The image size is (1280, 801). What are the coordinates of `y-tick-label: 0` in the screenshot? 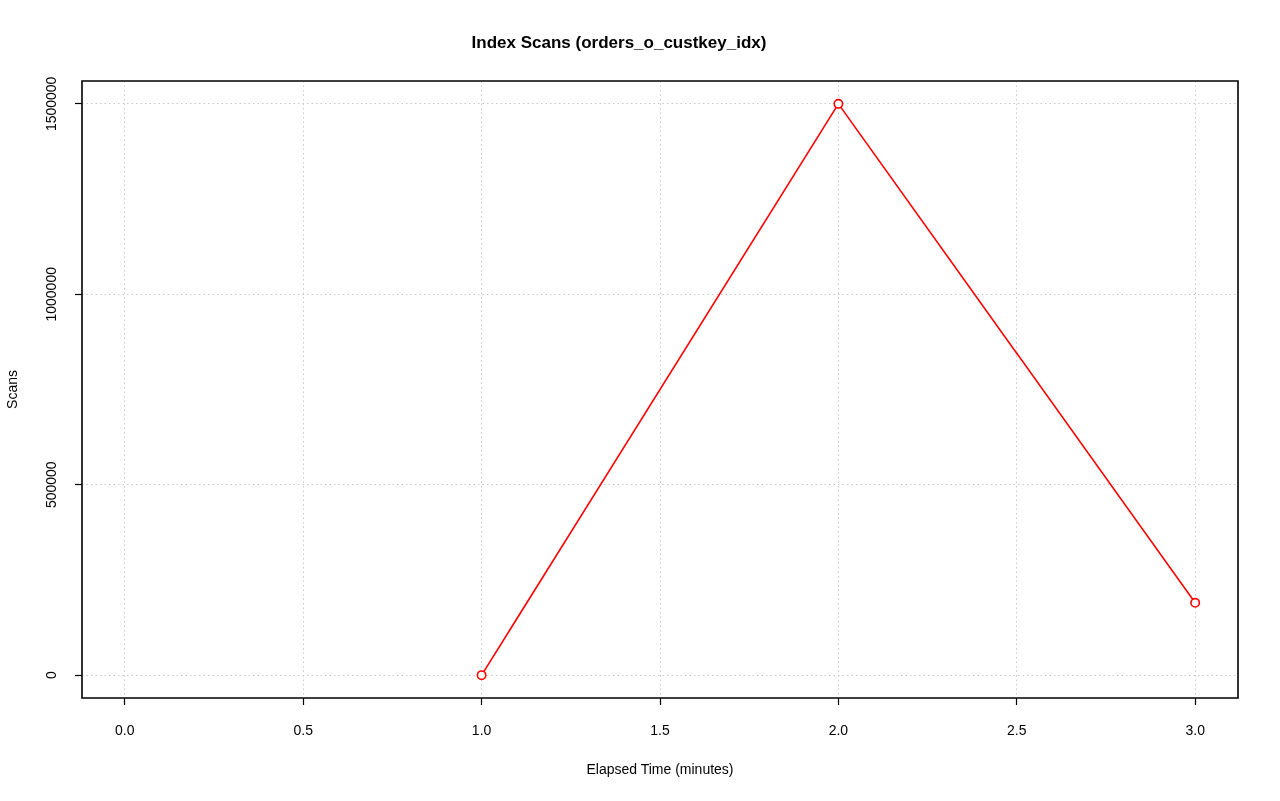 It's located at (50, 675).